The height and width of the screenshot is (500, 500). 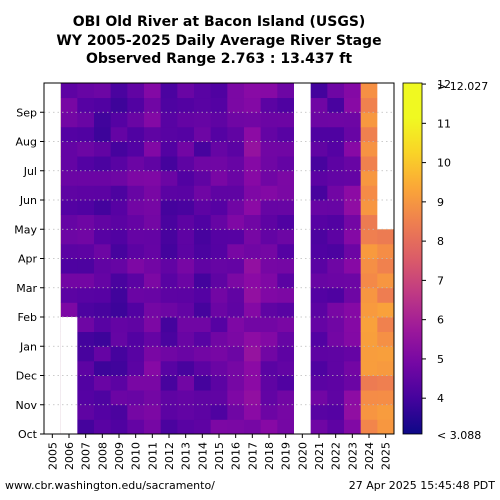 I want to click on colorbar-tick-label: 5, so click(x=440, y=359).